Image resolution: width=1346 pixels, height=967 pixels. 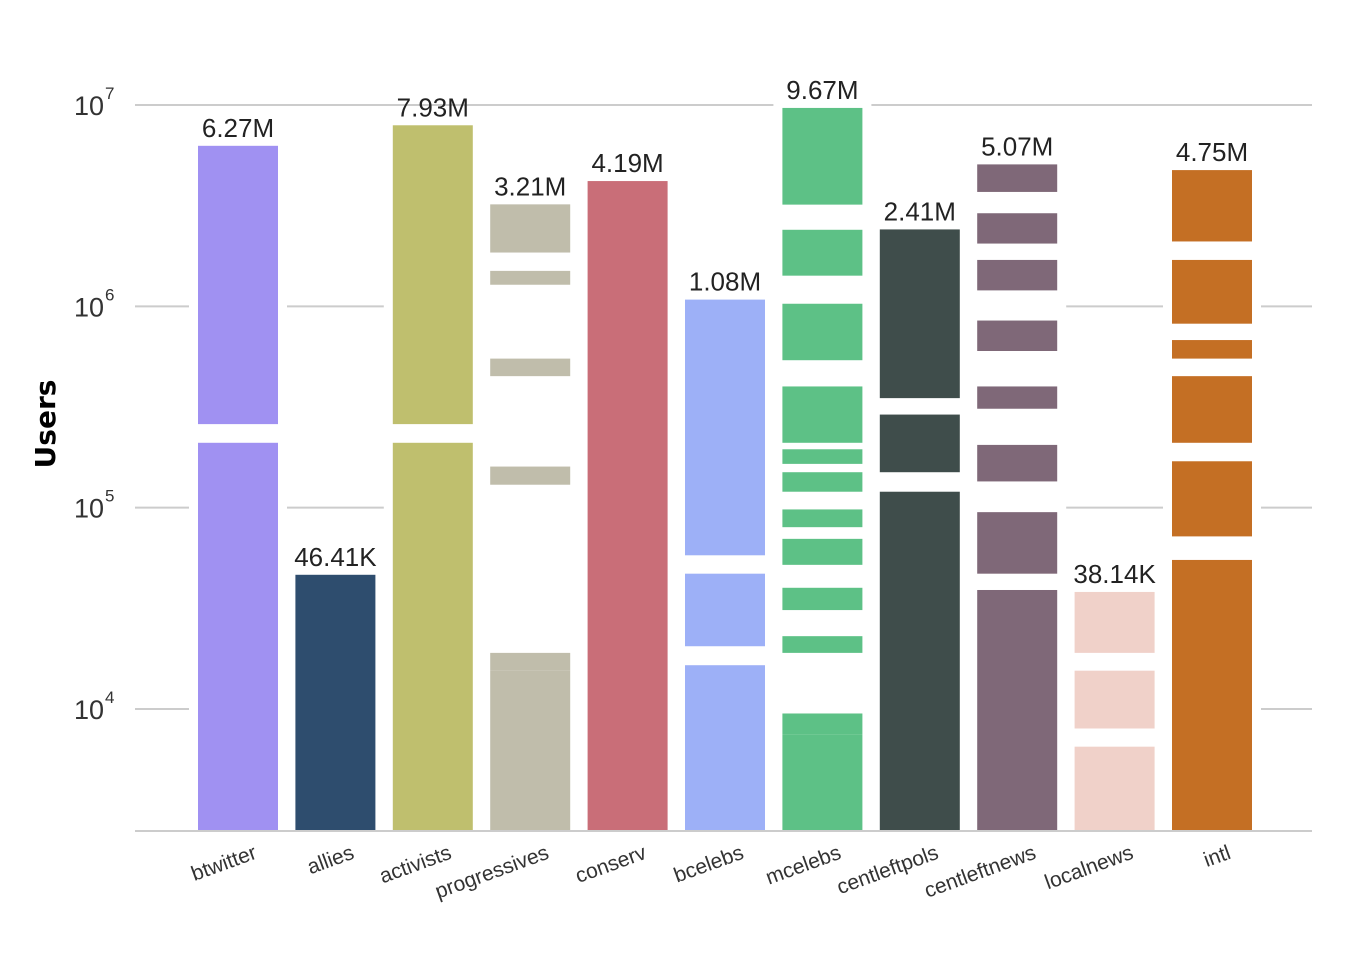 I want to click on x-tick-progressives: progressives, so click(x=492, y=872).